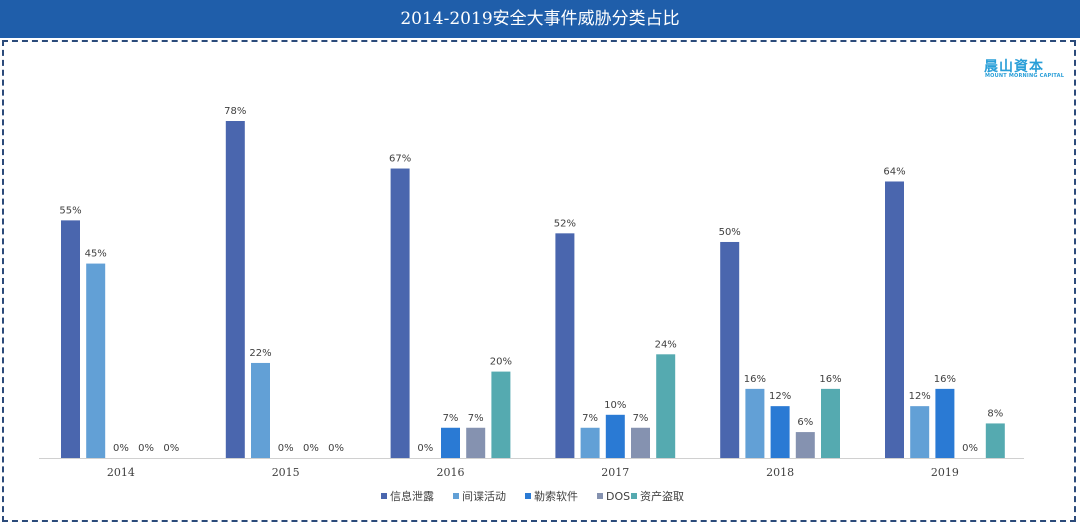 The width and height of the screenshot is (1080, 526). I want to click on brand-logo: 晨山資本 MOUNT MORNING CAPITAL, so click(1029, 68).